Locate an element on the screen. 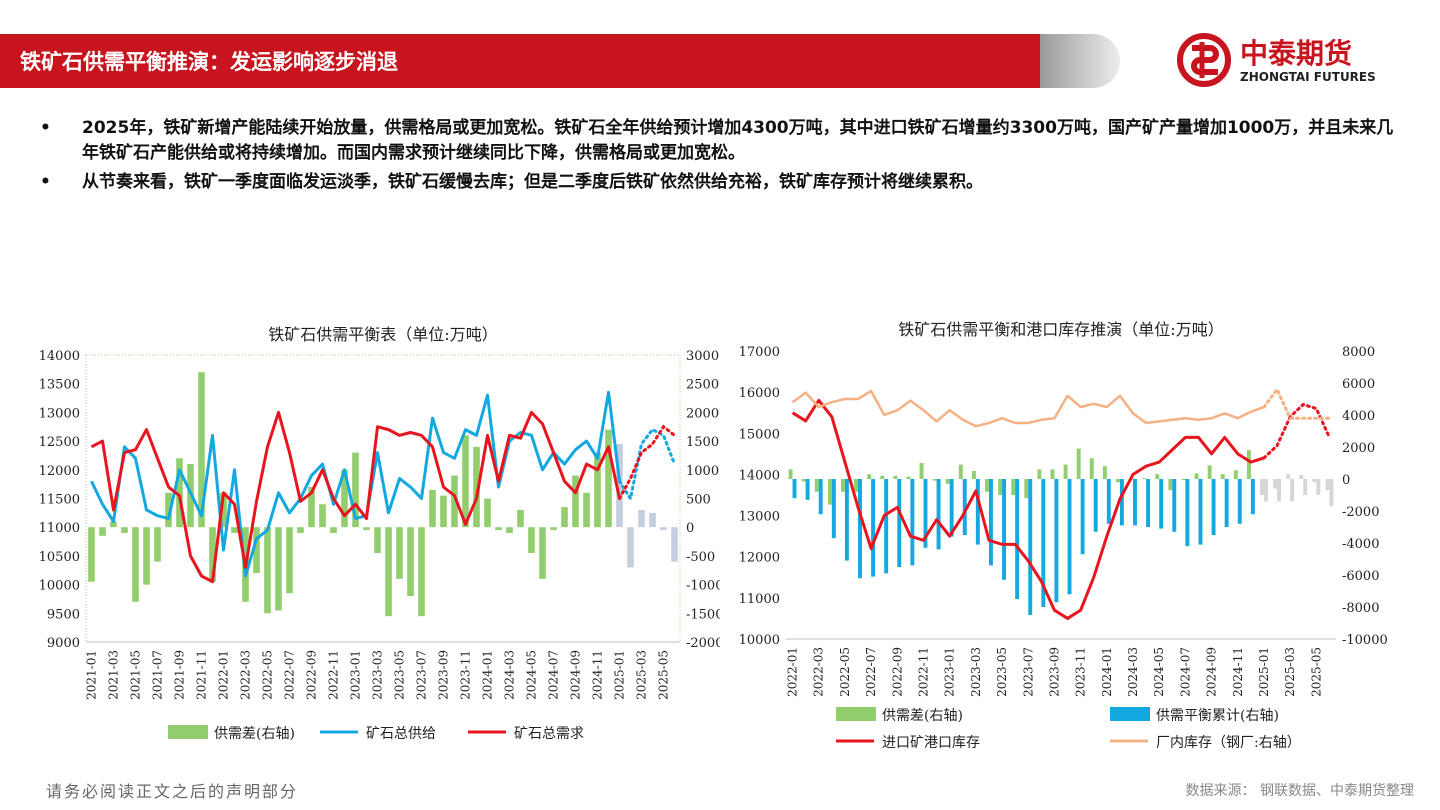  y-right-tick-label: 1500 is located at coordinates (702, 442).